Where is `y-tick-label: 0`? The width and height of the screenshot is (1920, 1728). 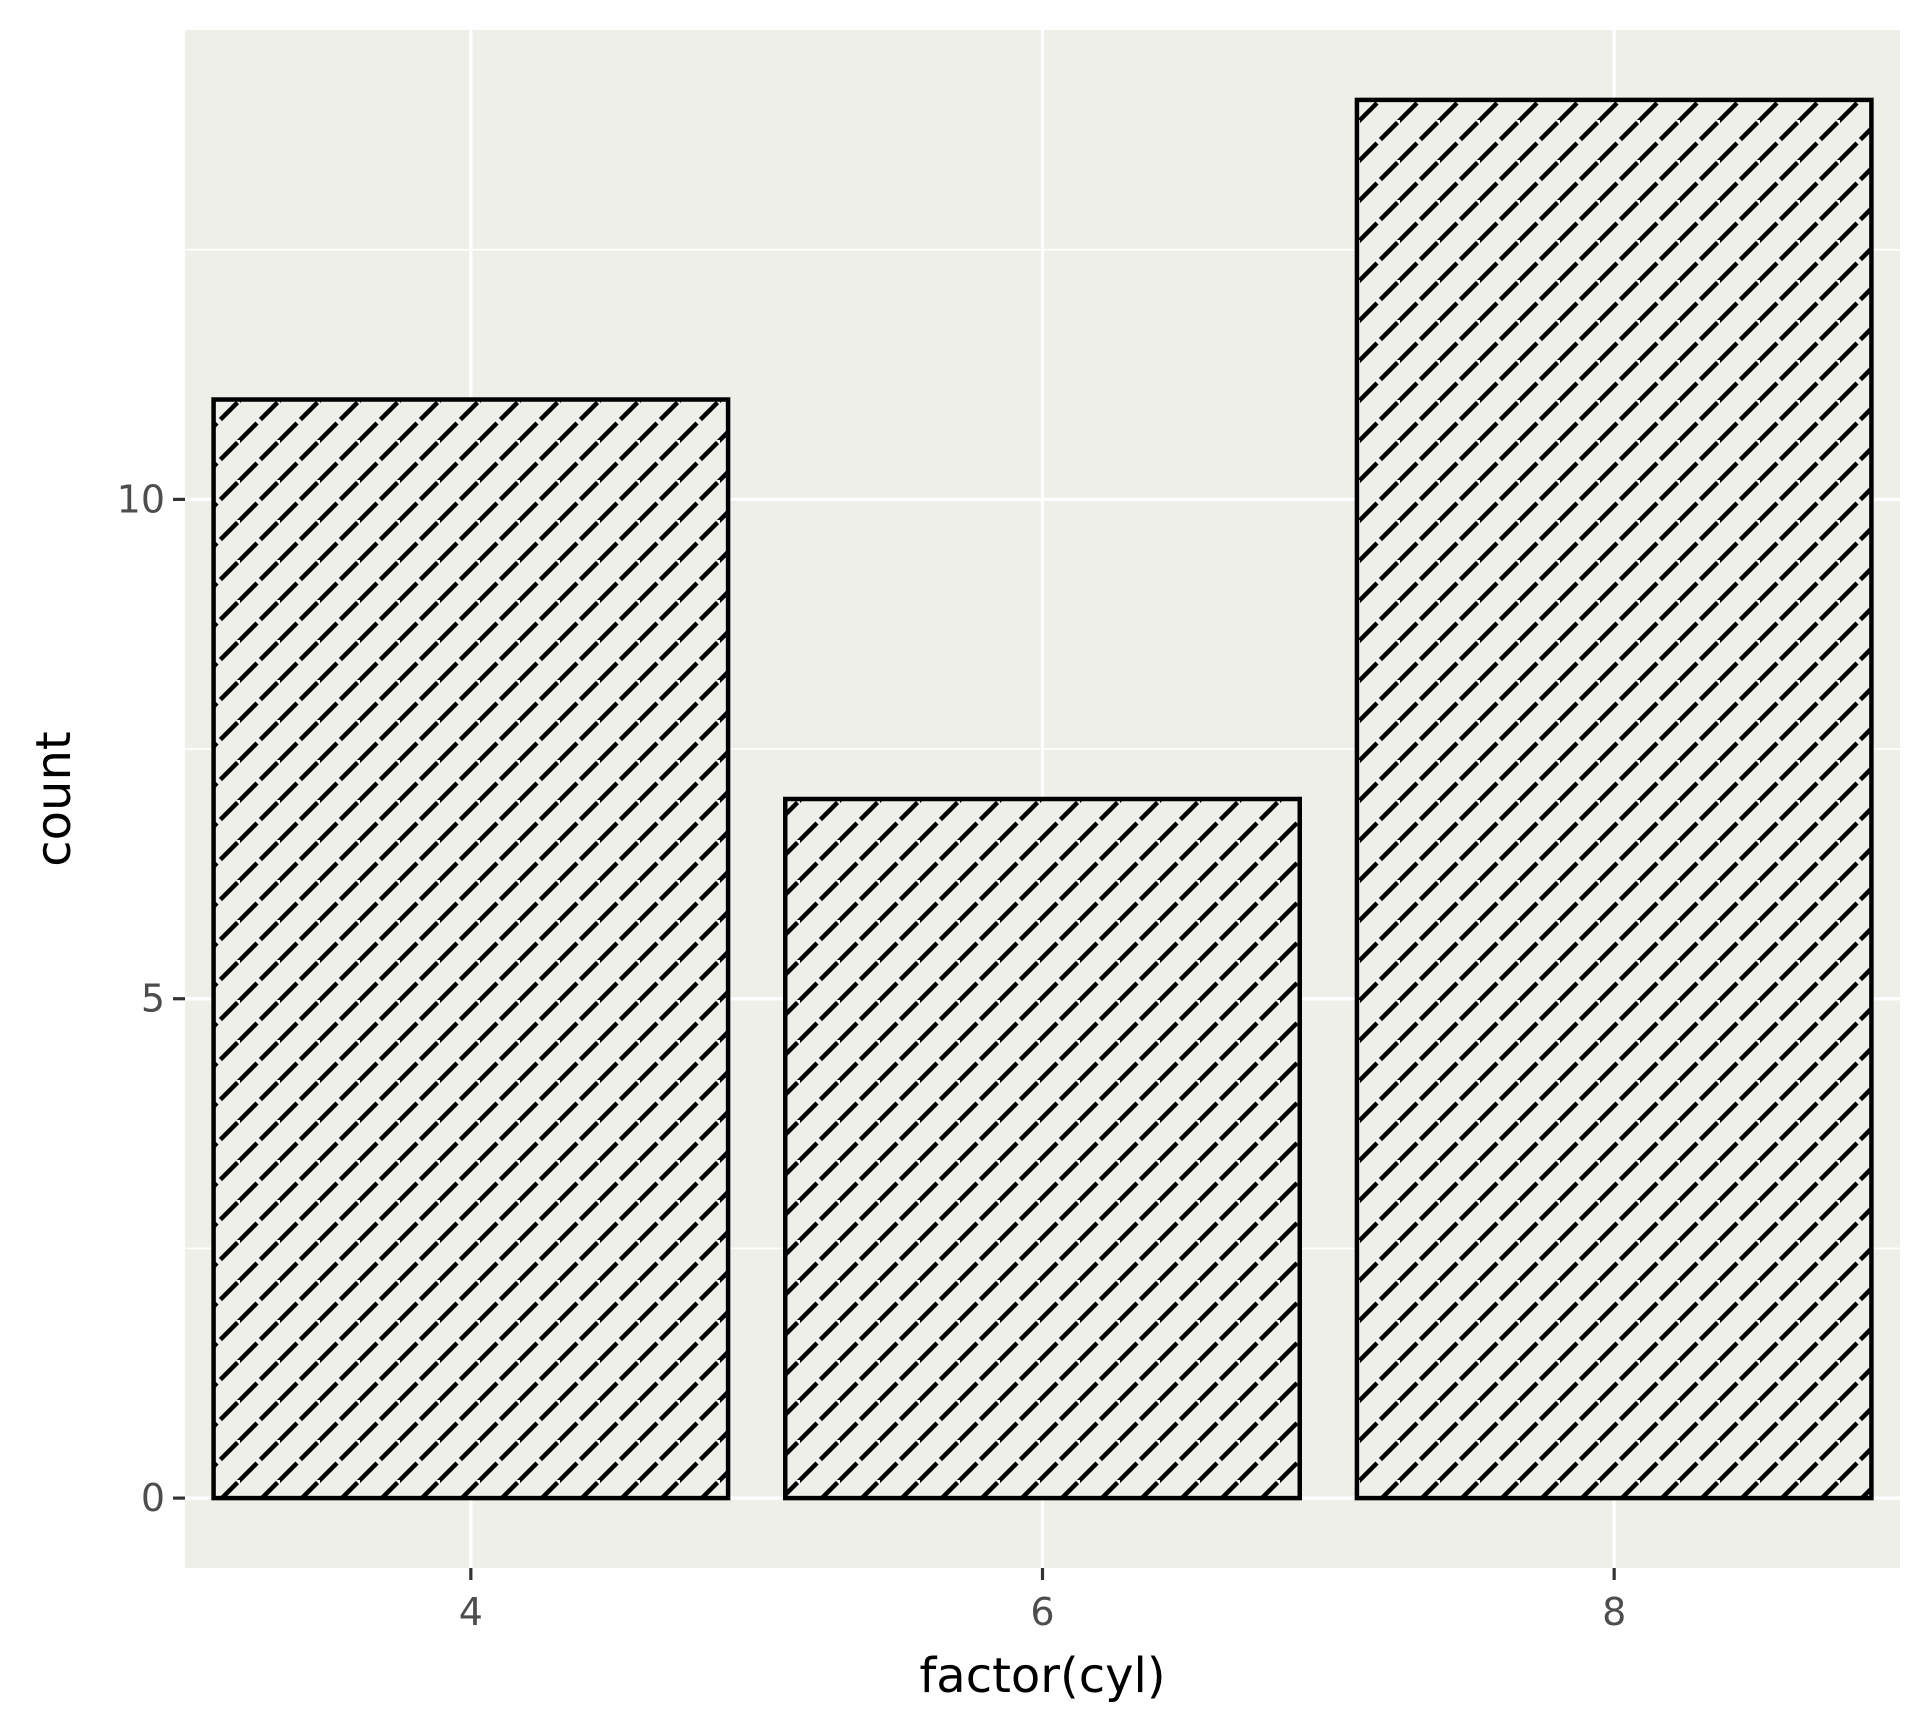 y-tick-label: 0 is located at coordinates (153, 1498).